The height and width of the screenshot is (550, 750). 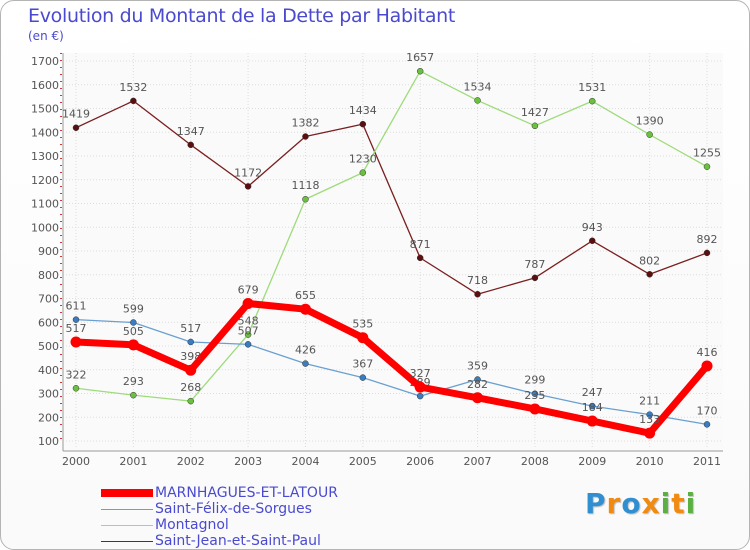 What do you see at coordinates (48, 346) in the screenshot?
I see `y-tick-label: 500` at bounding box center [48, 346].